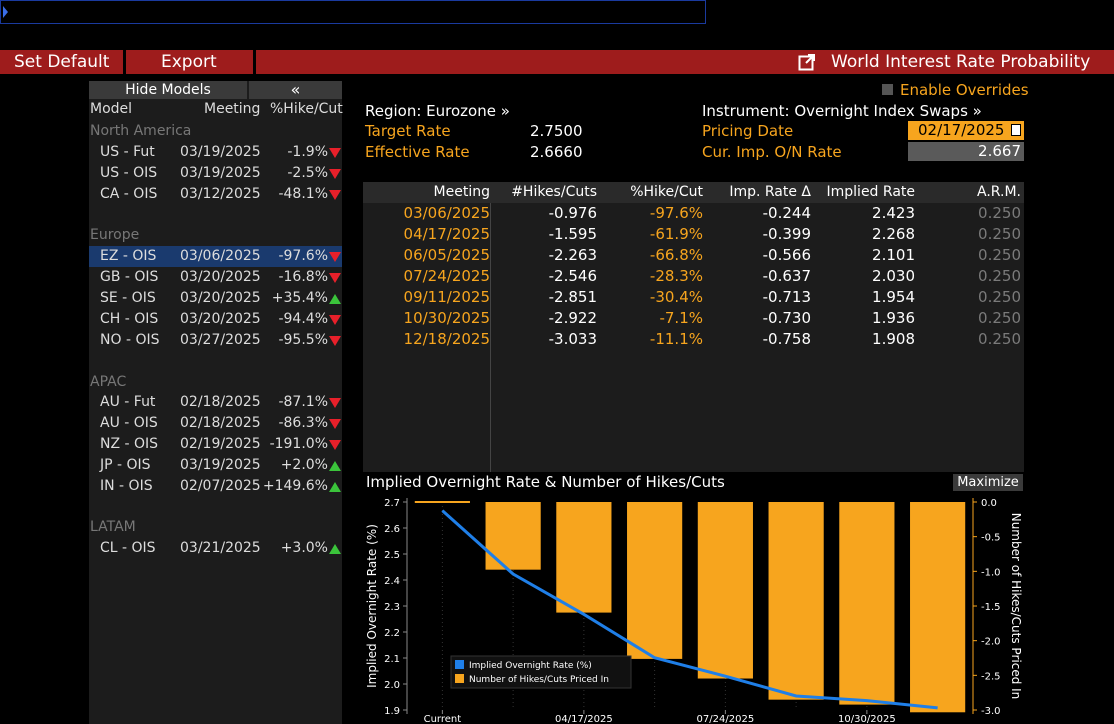 The image size is (1114, 724). What do you see at coordinates (572, 339) in the screenshot?
I see `cell-hikes: -3.033` at bounding box center [572, 339].